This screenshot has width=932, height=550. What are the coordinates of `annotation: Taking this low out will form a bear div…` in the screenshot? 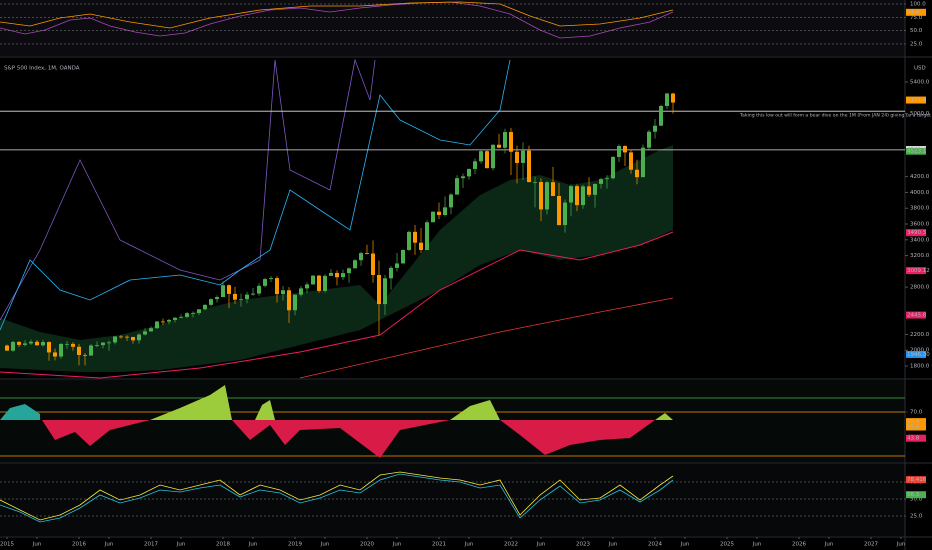 It's located at (835, 116).